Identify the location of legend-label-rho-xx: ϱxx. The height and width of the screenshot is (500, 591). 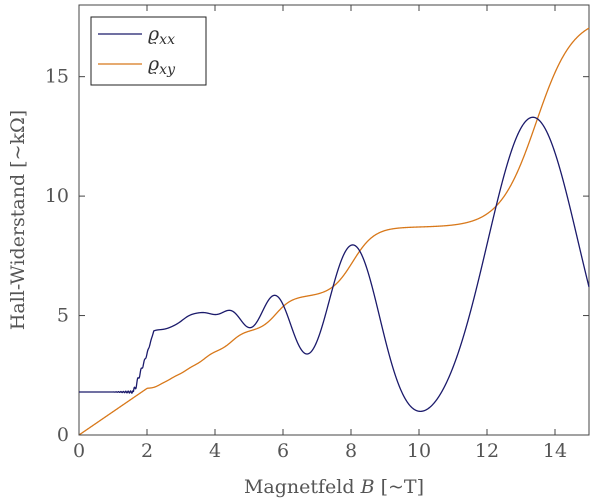
(161, 35).